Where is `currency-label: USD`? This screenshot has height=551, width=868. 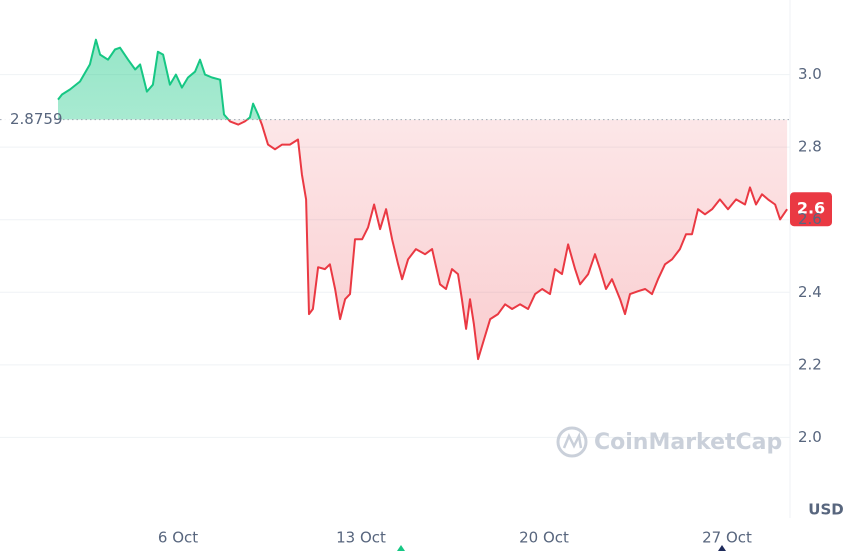
currency-label: USD is located at coordinates (825, 510).